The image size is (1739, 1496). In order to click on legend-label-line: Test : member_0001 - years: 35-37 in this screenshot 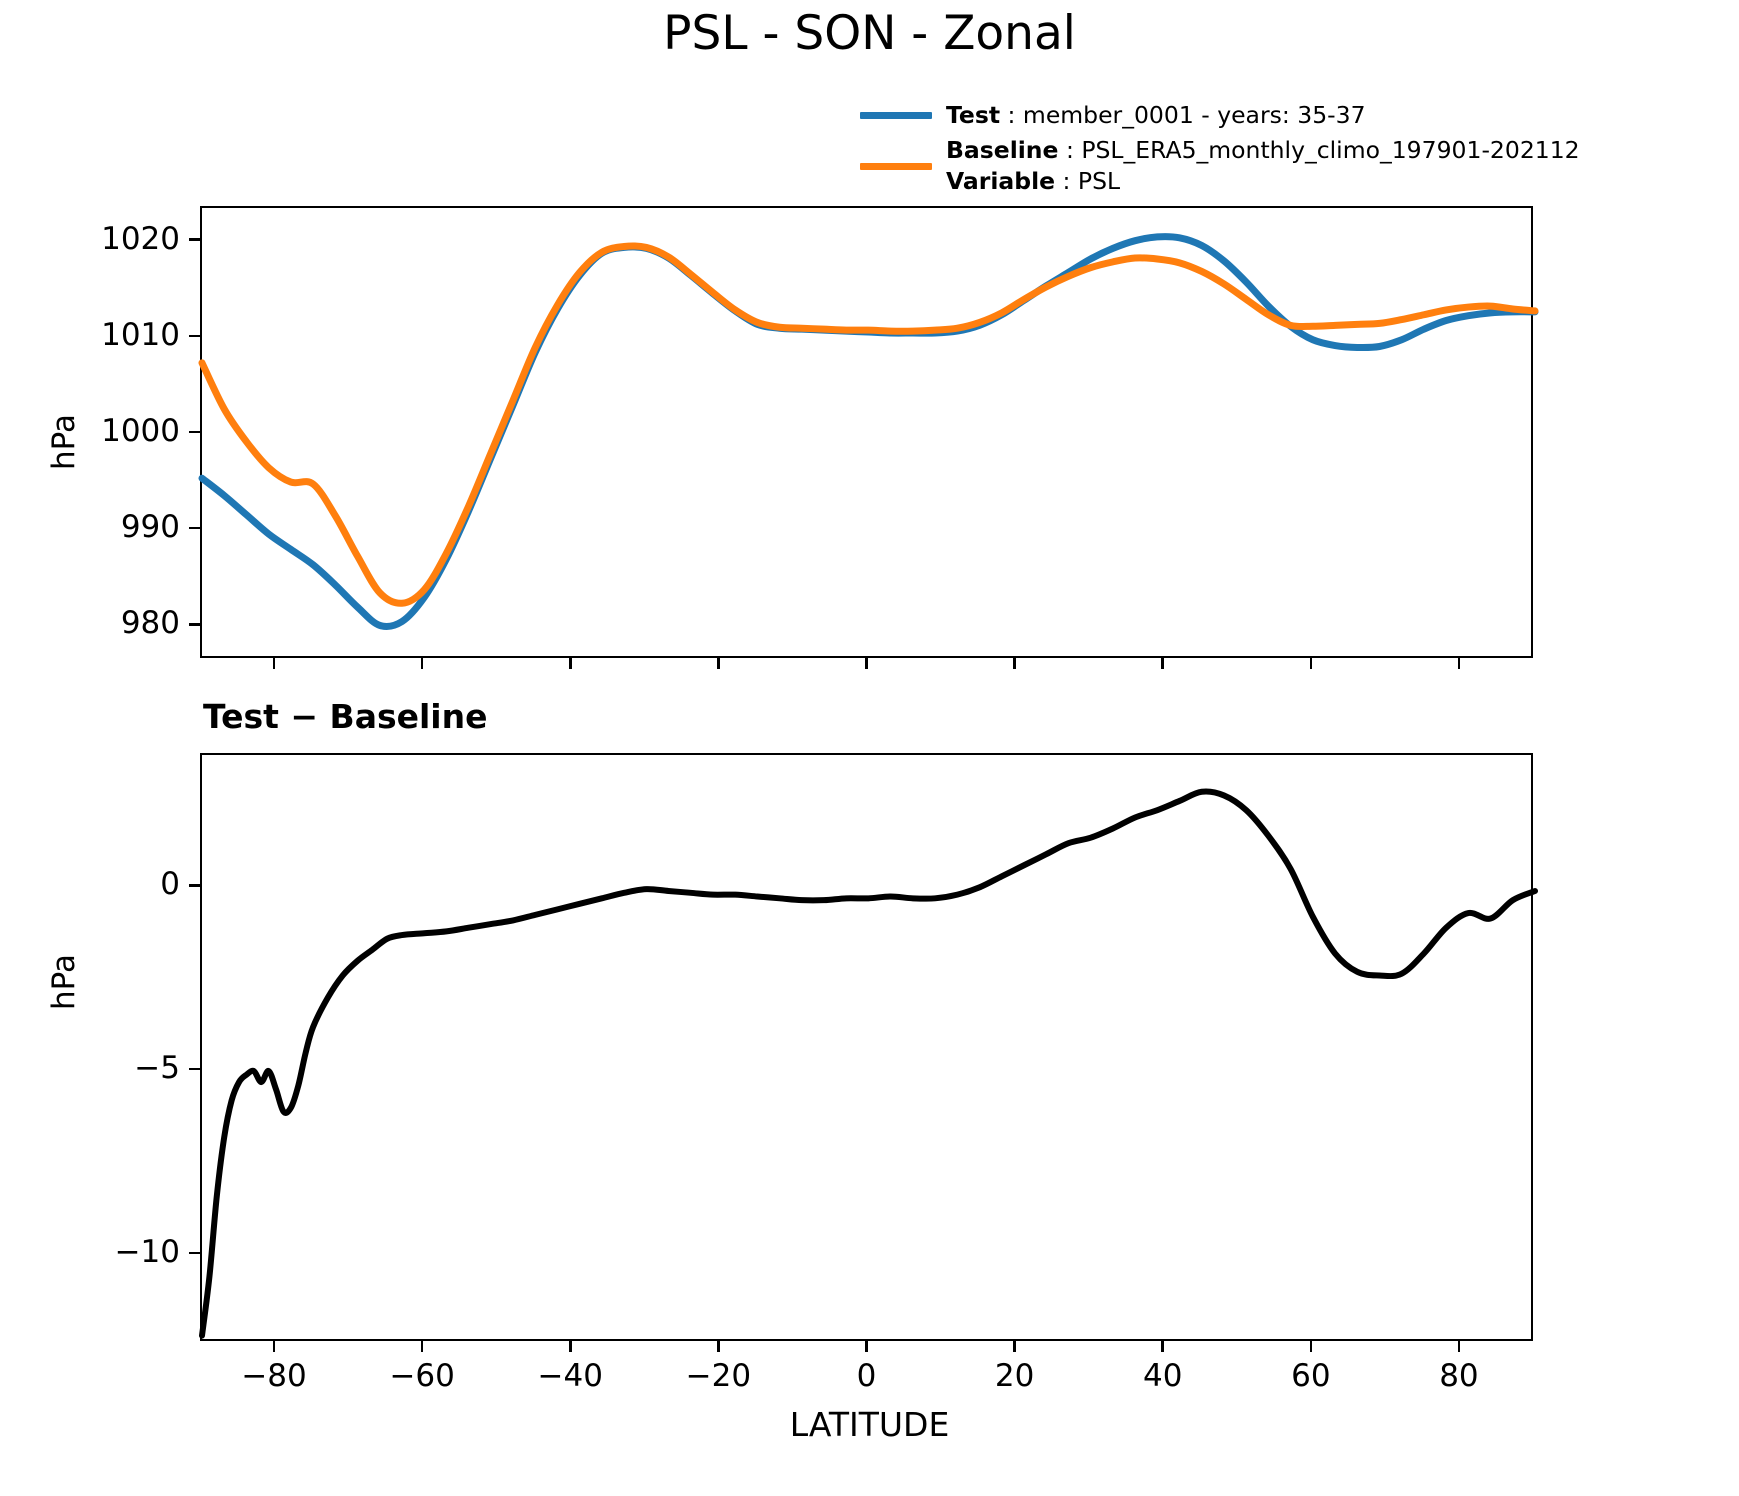, I will do `click(1156, 115)`.